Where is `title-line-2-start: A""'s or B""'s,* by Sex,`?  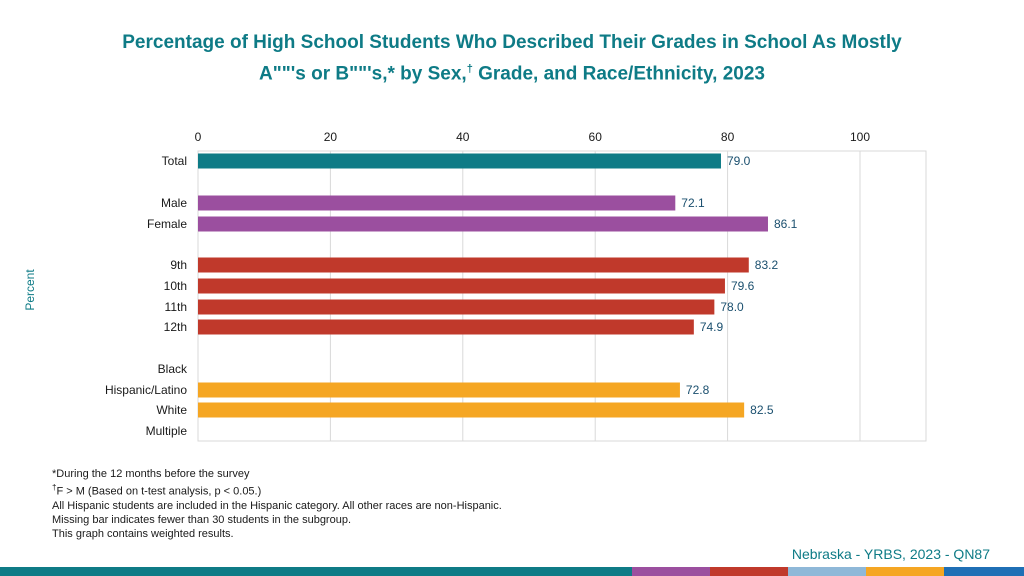 title-line-2-start: A""'s or B""'s,* by Sex, is located at coordinates (363, 74).